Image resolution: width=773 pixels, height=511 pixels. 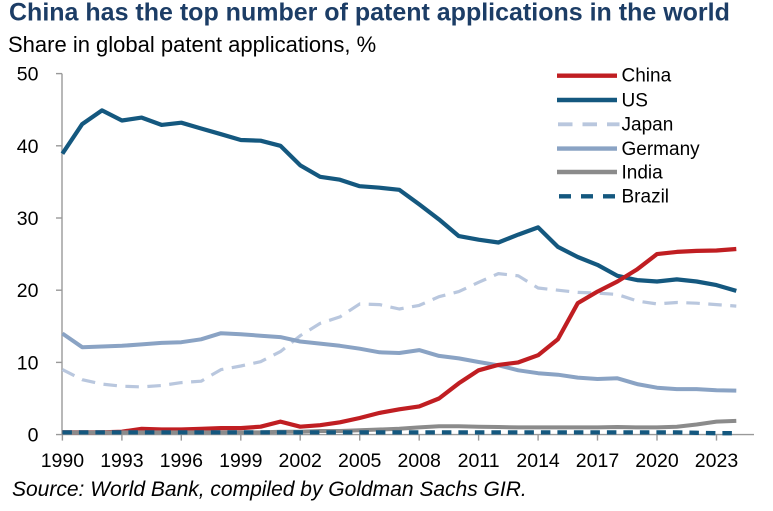 What do you see at coordinates (648, 125) in the screenshot?
I see `svg-text: Japan` at bounding box center [648, 125].